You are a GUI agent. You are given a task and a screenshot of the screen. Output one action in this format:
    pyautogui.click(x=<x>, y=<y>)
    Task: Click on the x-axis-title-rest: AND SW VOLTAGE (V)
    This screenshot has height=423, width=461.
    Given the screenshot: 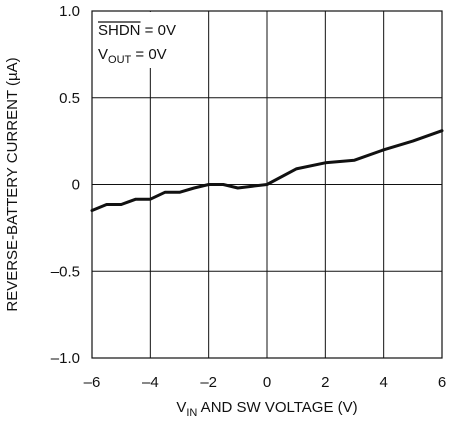 What is the action you would take?
    pyautogui.click(x=277, y=407)
    